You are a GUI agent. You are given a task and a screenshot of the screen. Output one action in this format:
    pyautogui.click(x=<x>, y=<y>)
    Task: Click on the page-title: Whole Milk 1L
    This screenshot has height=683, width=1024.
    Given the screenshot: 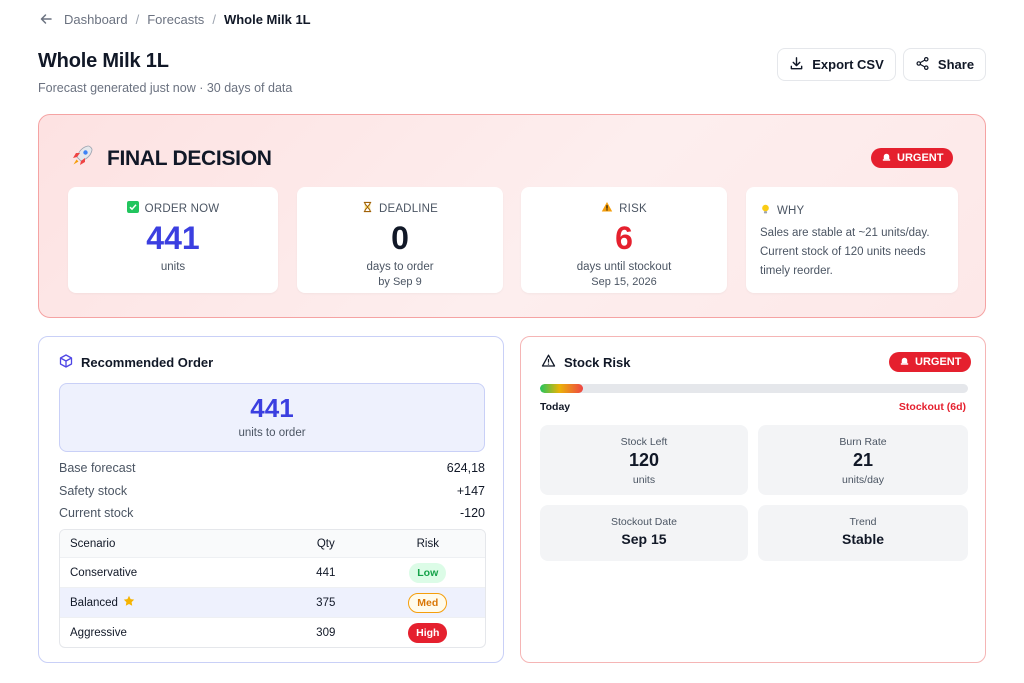 What is the action you would take?
    pyautogui.click(x=103, y=61)
    